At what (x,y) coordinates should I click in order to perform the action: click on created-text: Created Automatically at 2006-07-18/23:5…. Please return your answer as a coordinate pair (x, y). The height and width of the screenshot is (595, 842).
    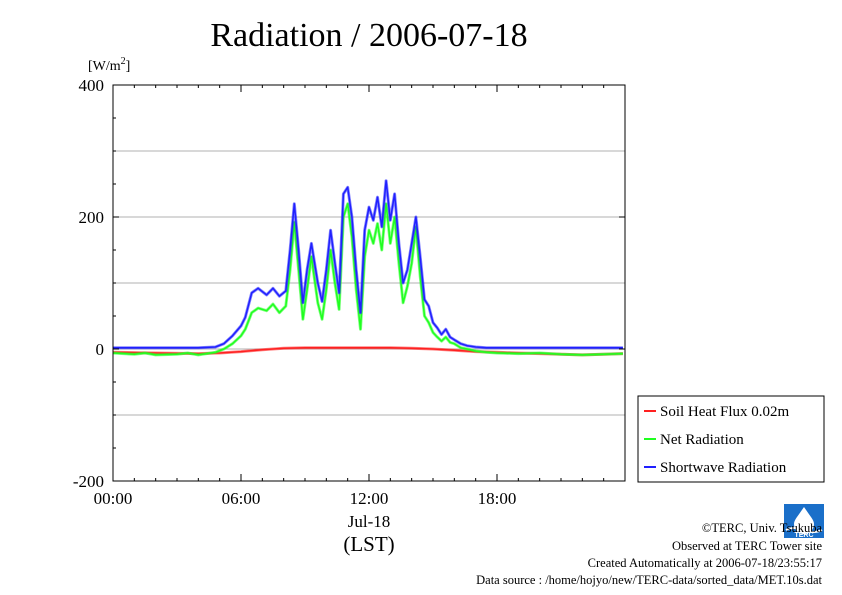
    Looking at the image, I should click on (705, 563).